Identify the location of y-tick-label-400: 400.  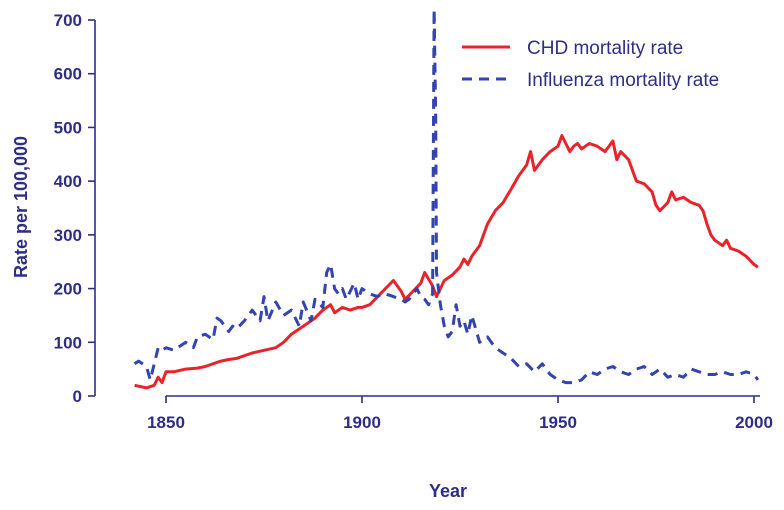
(68, 181).